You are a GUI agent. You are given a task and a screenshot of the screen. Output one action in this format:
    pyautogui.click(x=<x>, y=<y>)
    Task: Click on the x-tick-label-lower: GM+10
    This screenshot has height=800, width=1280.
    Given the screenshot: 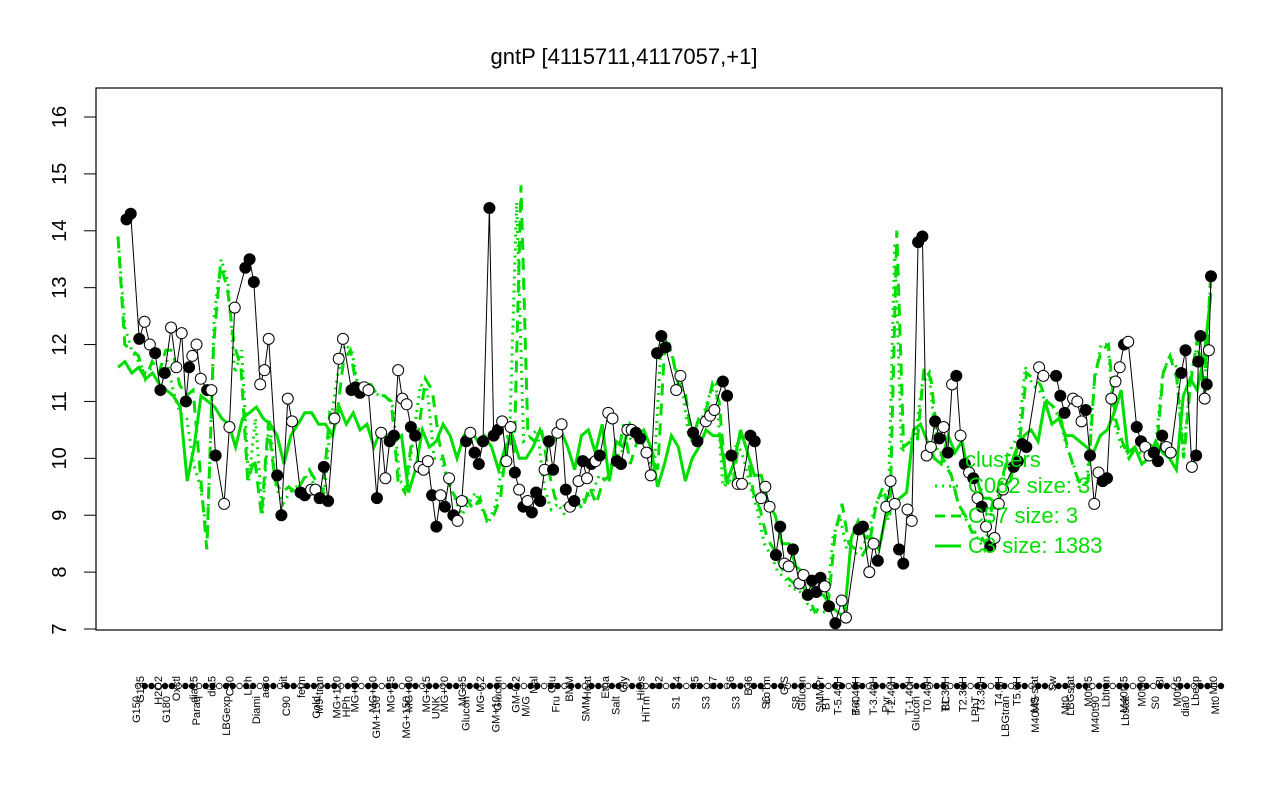 What is the action you would take?
    pyautogui.click(x=497, y=714)
    